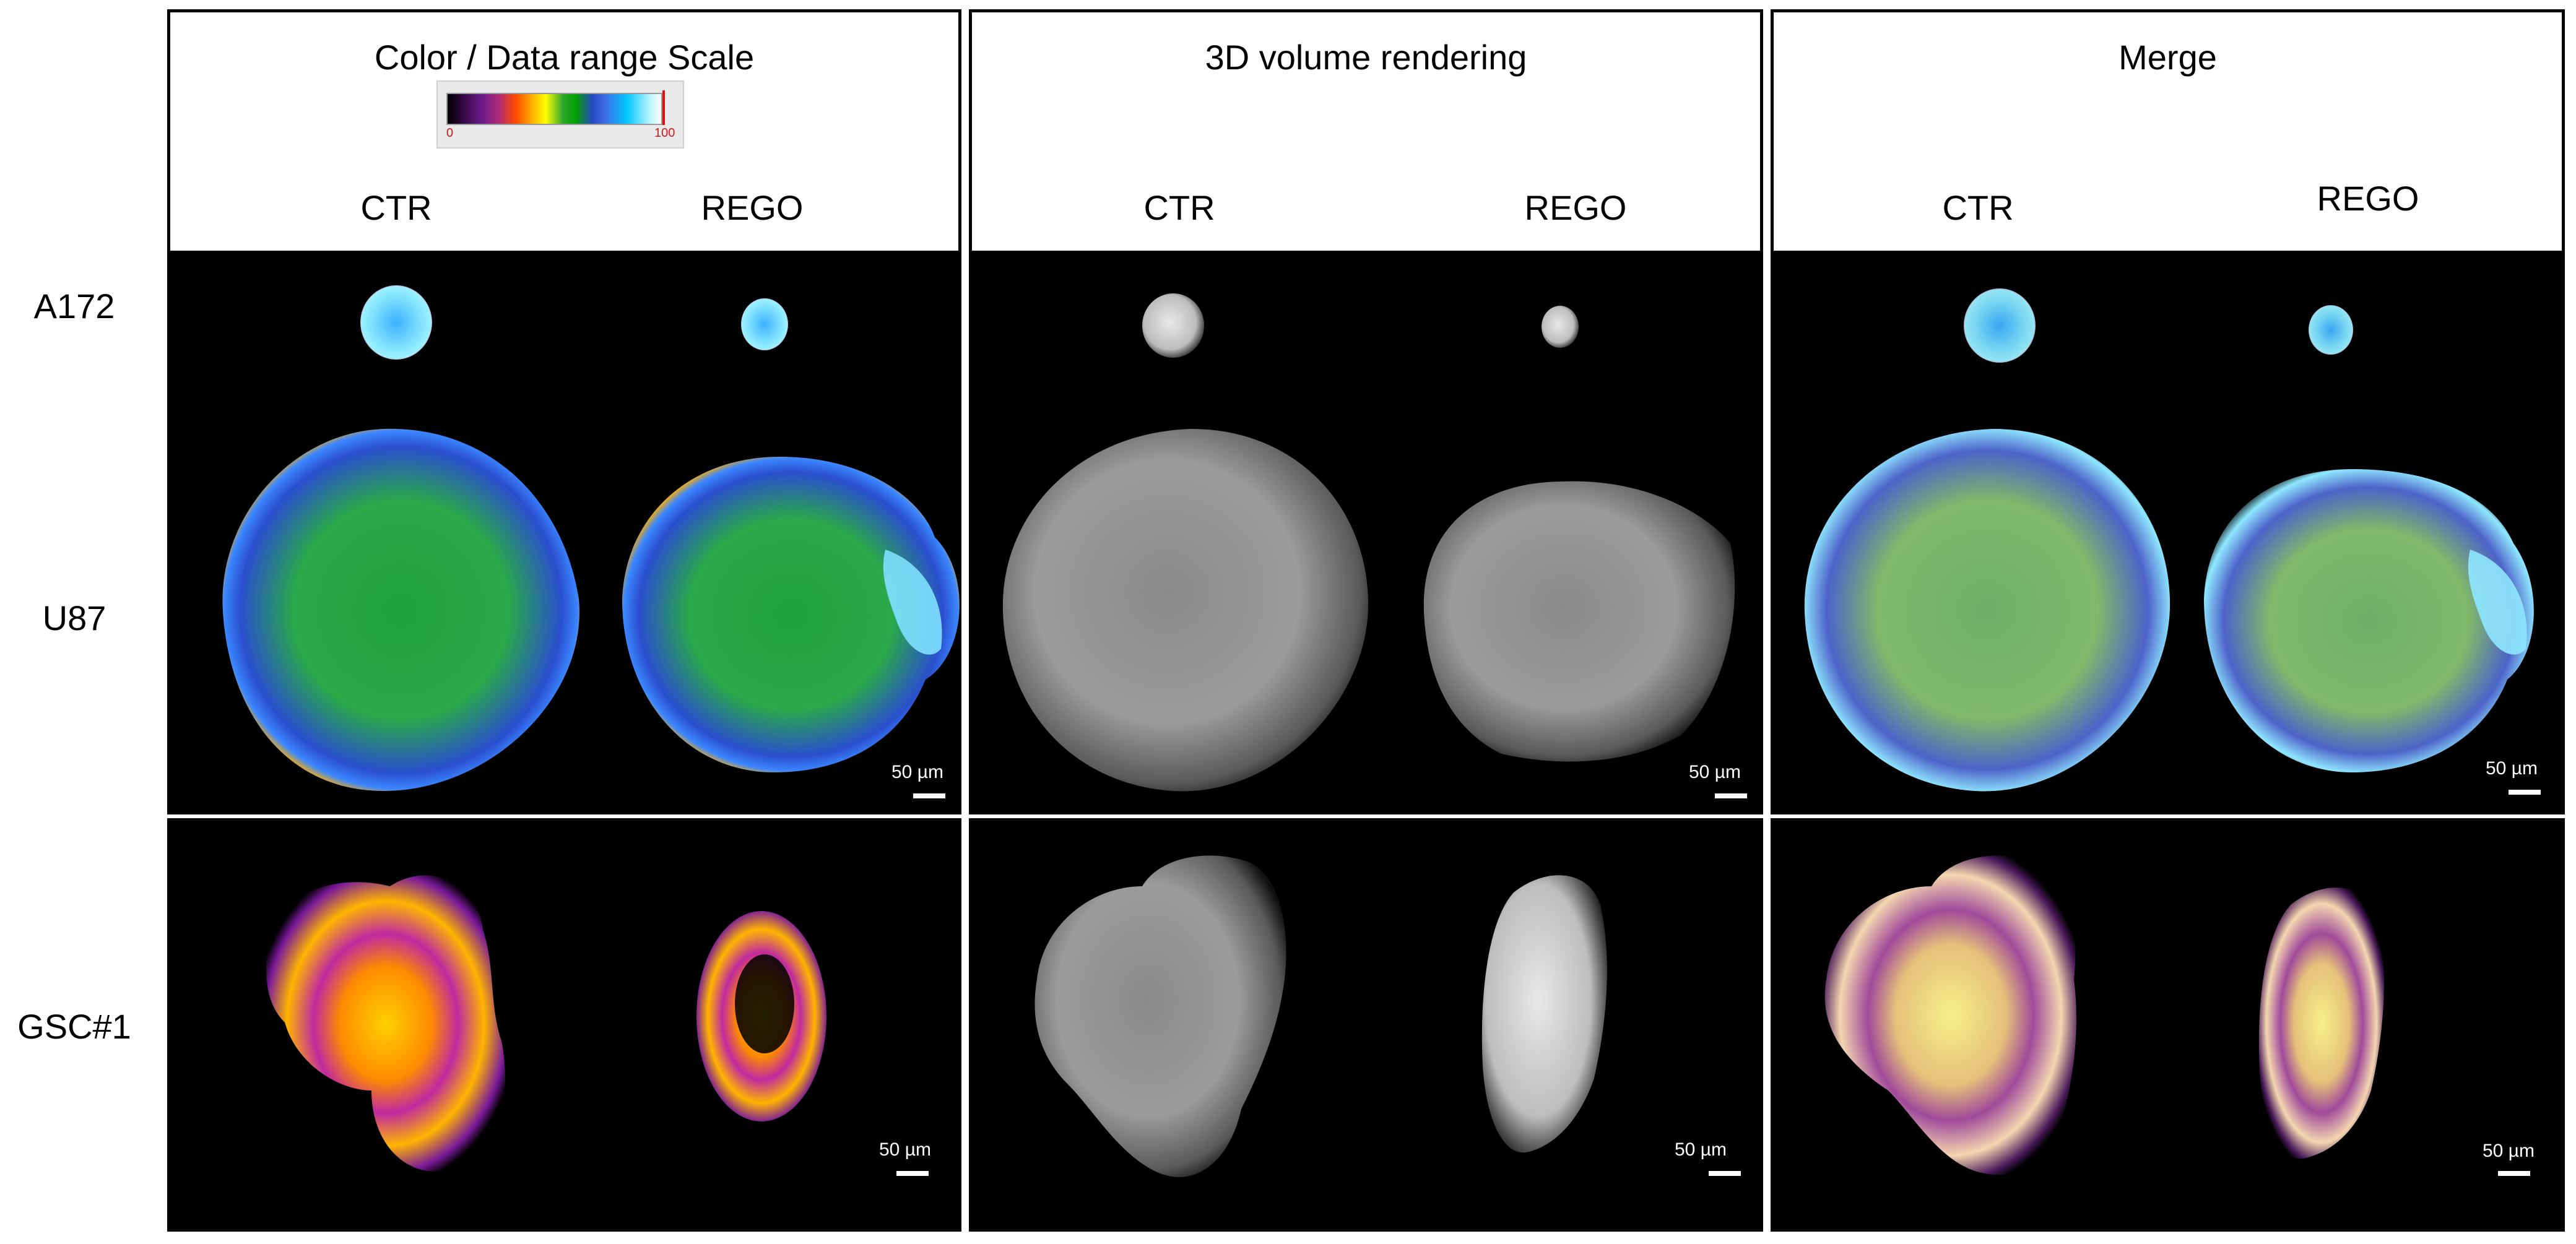 This screenshot has width=2576, height=1244. I want to click on a172-rego-spheroid, so click(764, 324).